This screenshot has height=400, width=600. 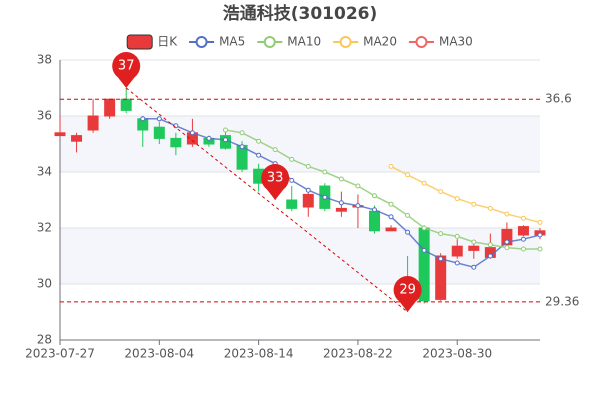 I want to click on mark-pin-label: 37, so click(x=126, y=66).